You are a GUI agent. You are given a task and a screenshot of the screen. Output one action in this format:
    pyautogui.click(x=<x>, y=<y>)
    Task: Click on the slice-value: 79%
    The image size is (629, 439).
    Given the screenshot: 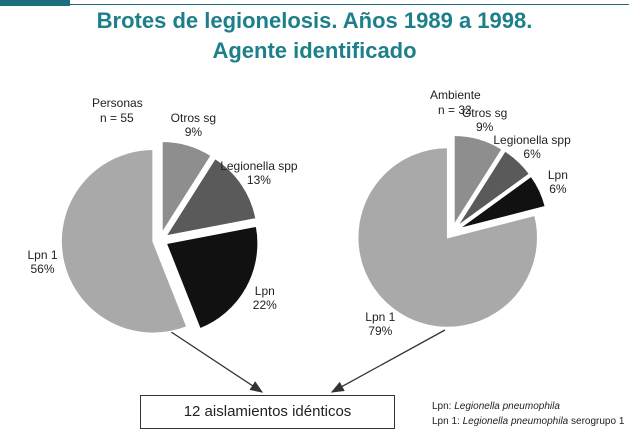 What is the action you would take?
    pyautogui.click(x=380, y=331)
    